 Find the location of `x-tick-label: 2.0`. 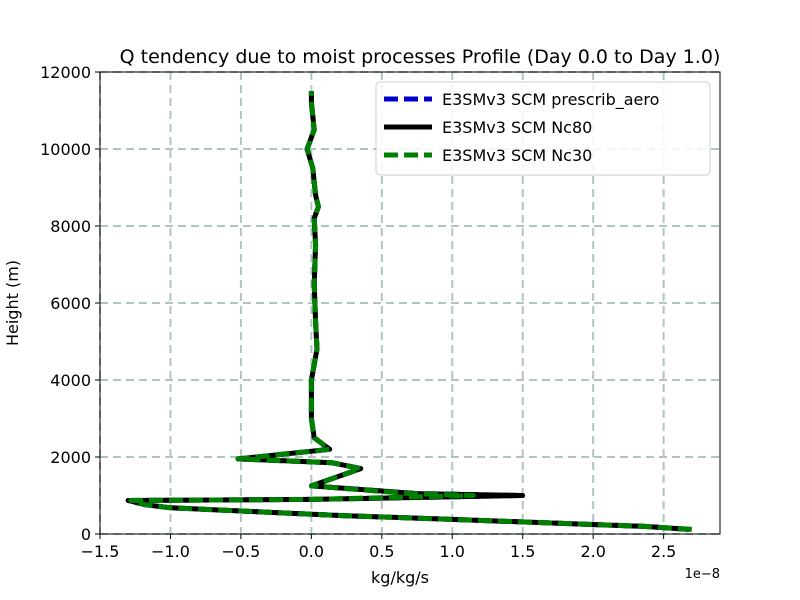

x-tick-label: 2.0 is located at coordinates (592, 551).